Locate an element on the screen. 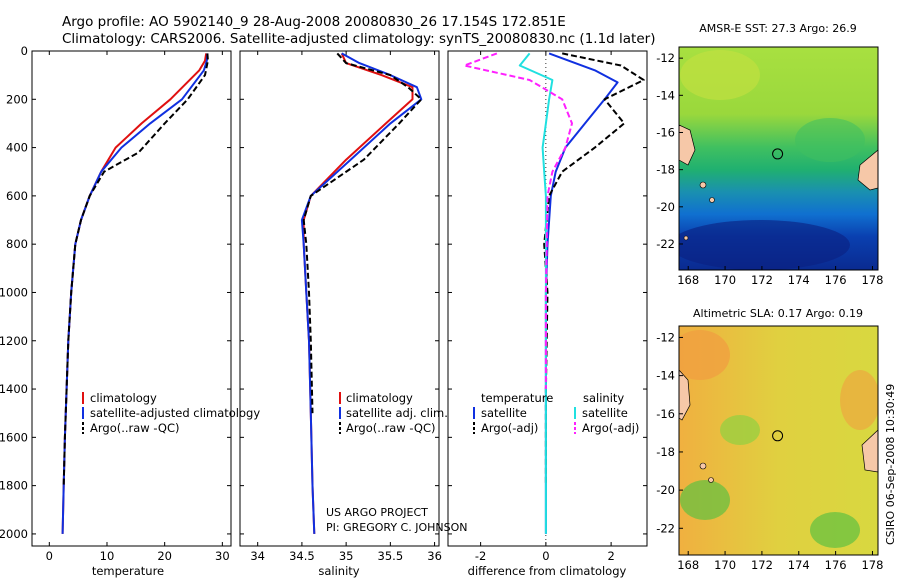 Image resolution: width=900 pixels, height=580 pixels. pi-credit: PI: GREGORY C. JOHNSON is located at coordinates (396, 527).